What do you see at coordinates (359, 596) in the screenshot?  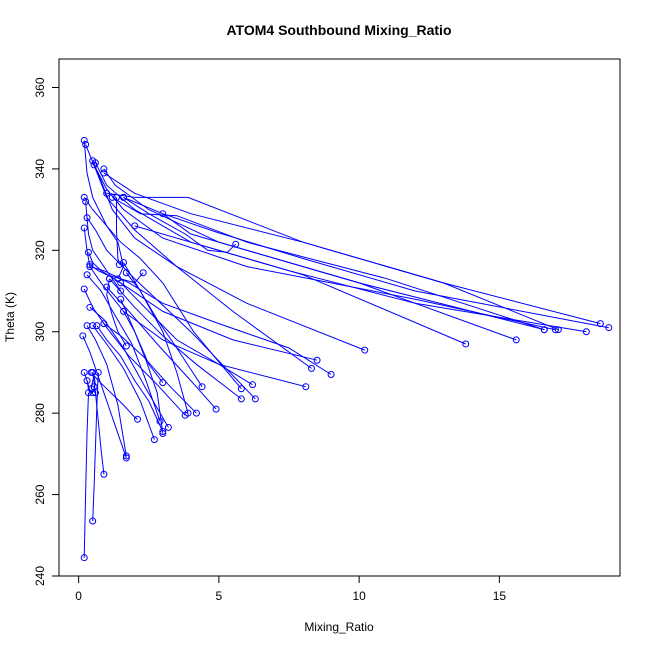 I see `x-tick-label: 10` at bounding box center [359, 596].